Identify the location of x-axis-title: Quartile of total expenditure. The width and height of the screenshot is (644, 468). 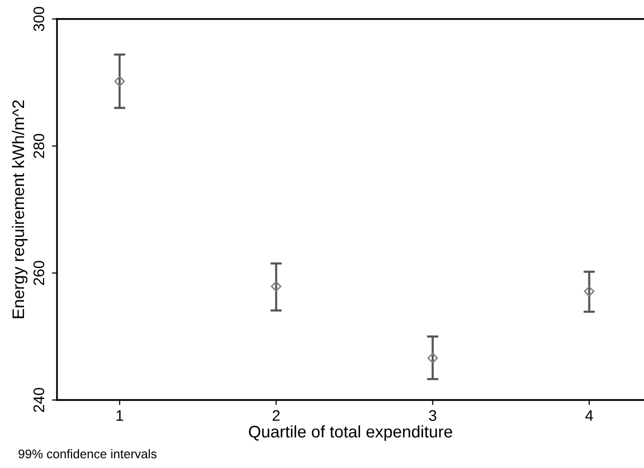
(350, 433).